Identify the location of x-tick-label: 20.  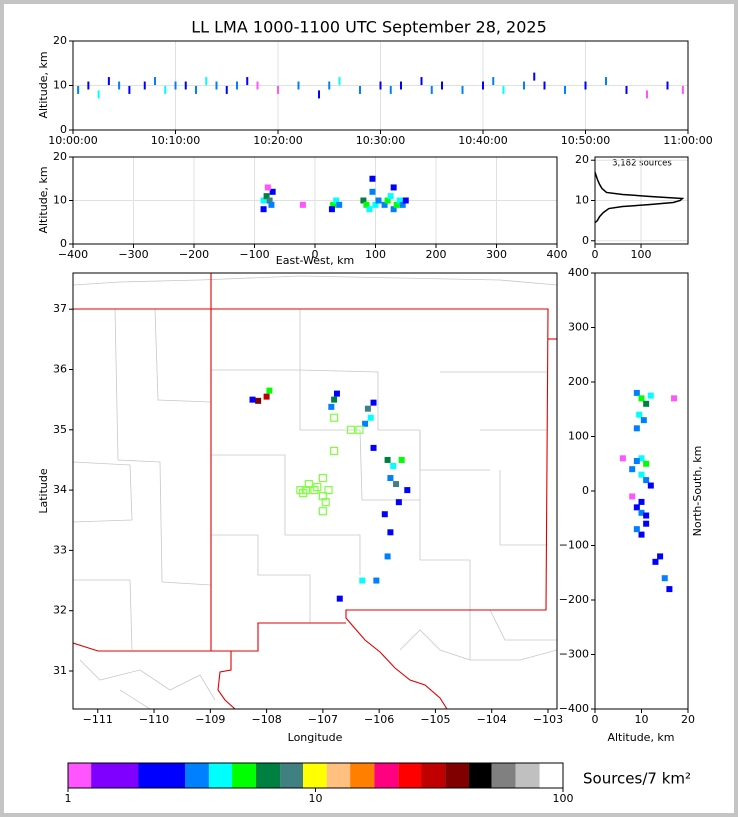
(688, 719).